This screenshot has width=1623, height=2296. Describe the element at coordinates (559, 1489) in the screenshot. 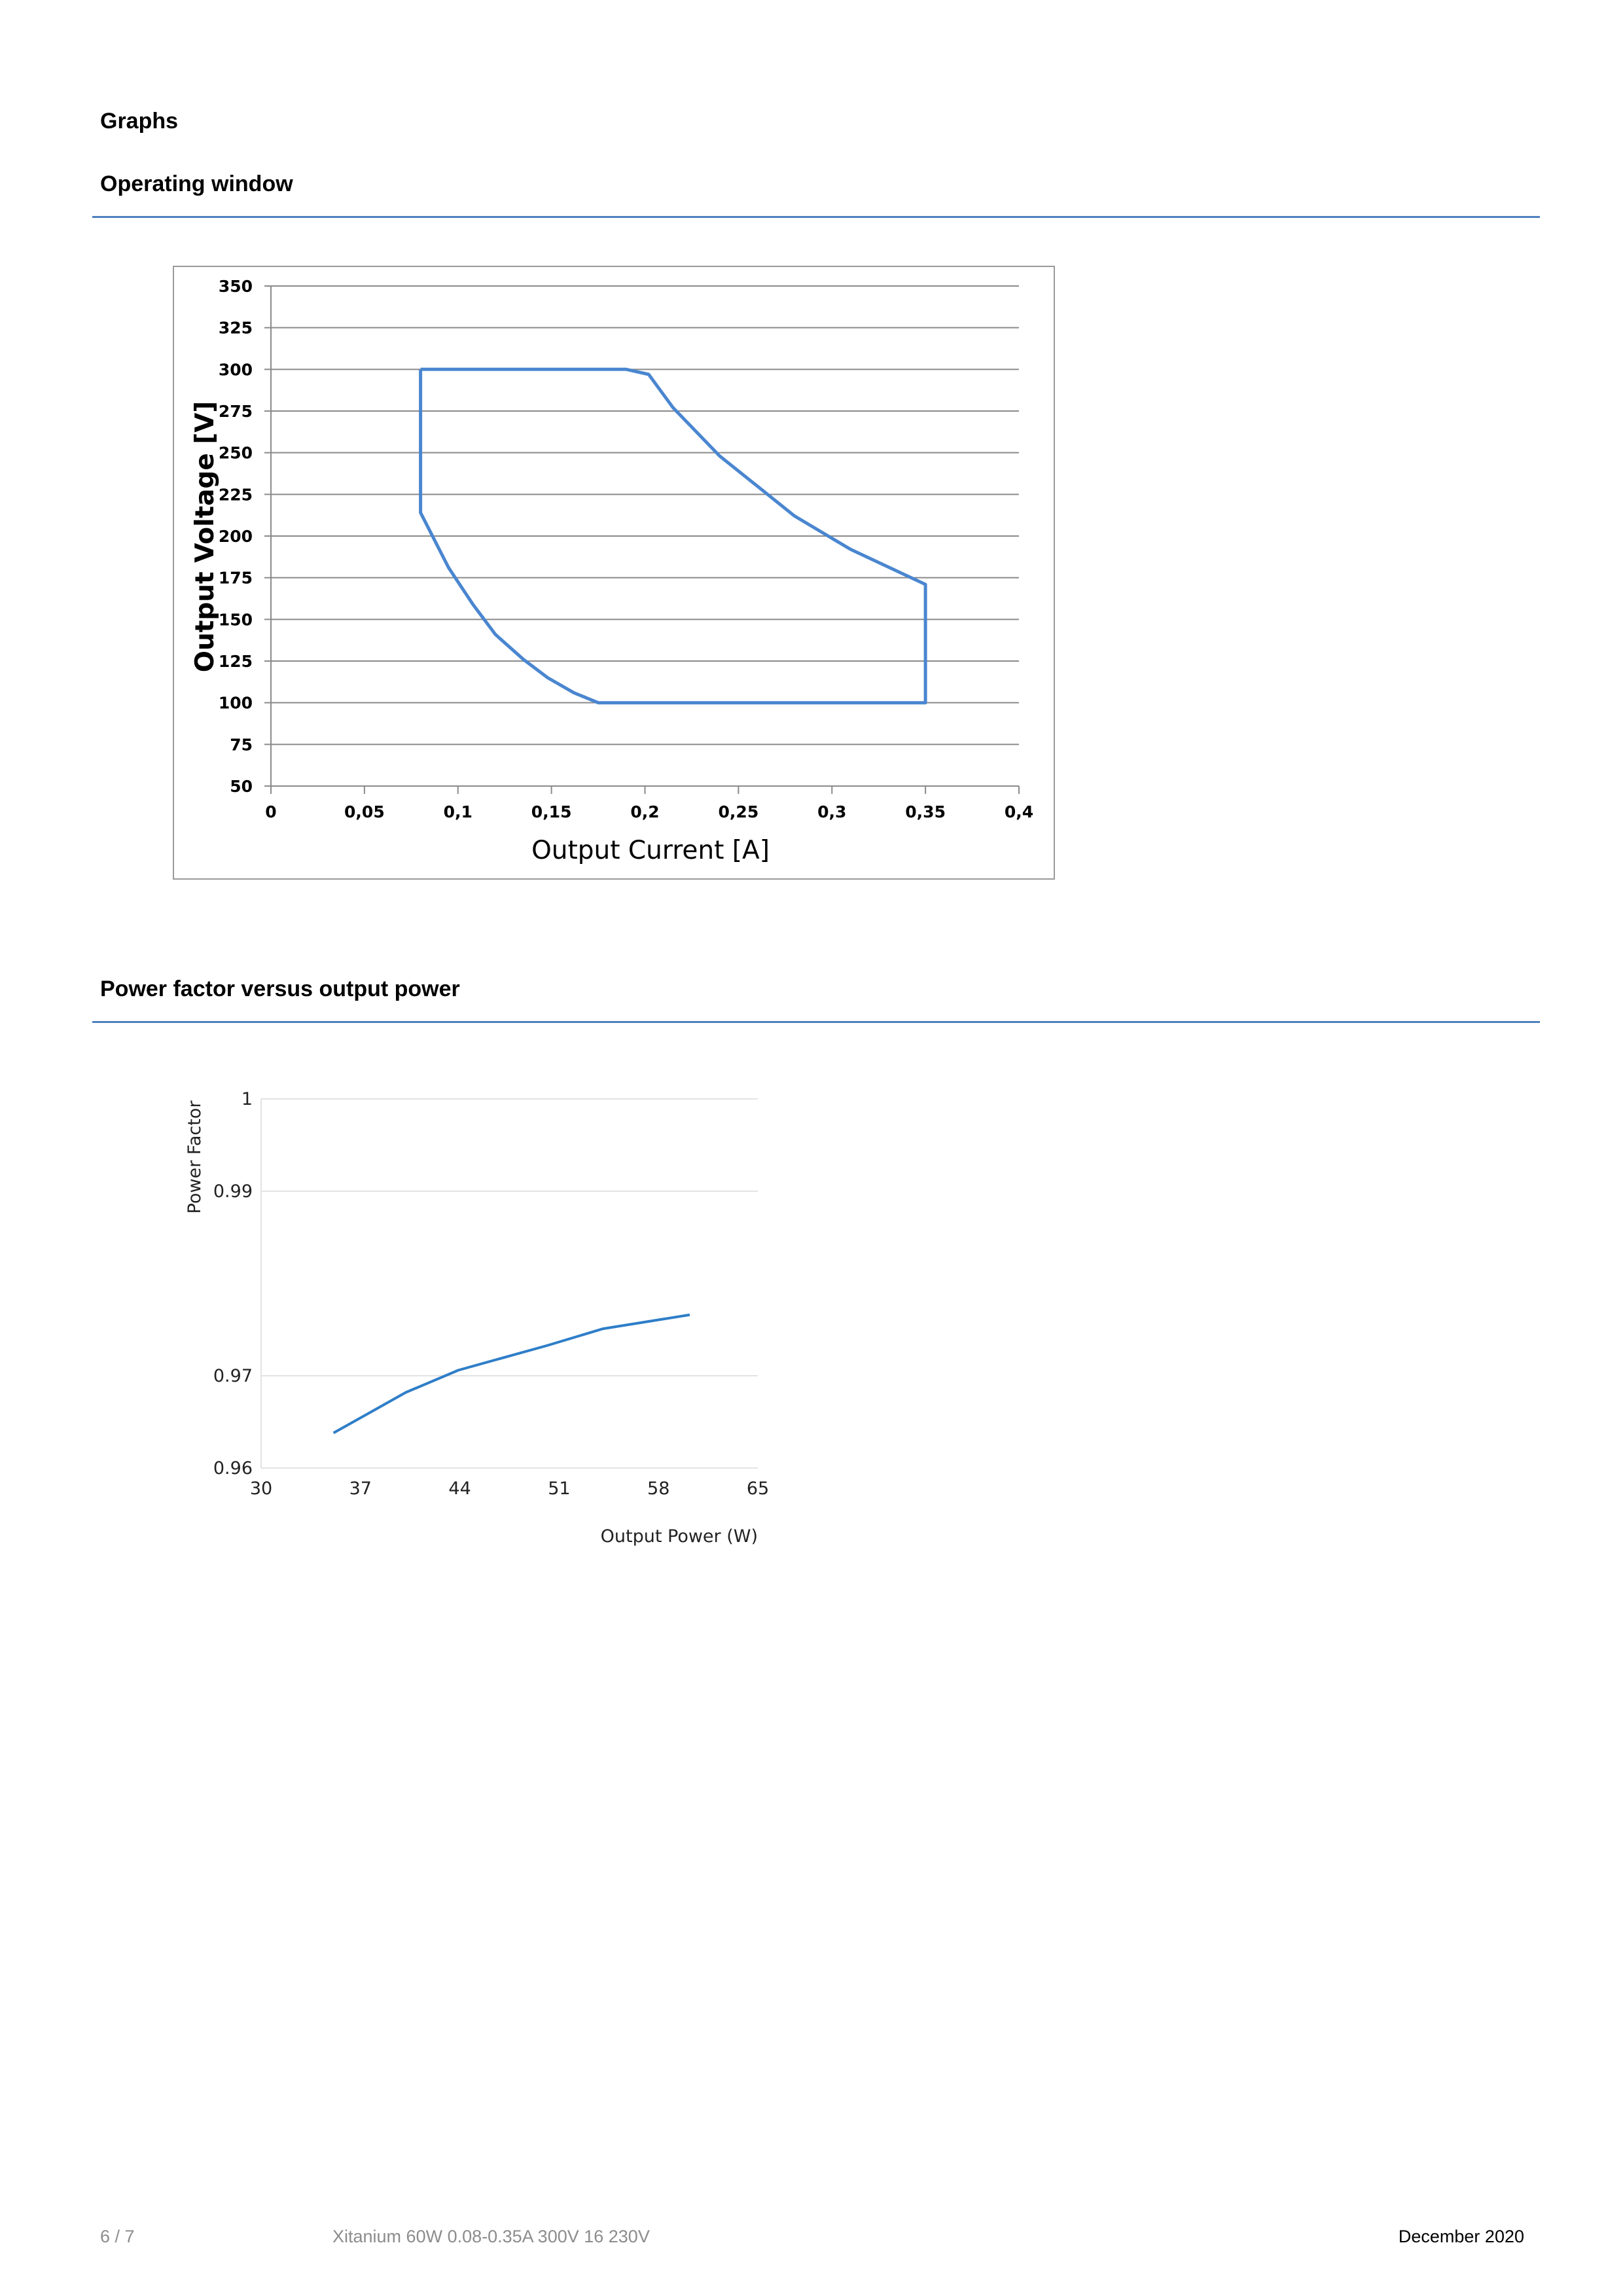

I see `x-tick-label: 51` at that location.